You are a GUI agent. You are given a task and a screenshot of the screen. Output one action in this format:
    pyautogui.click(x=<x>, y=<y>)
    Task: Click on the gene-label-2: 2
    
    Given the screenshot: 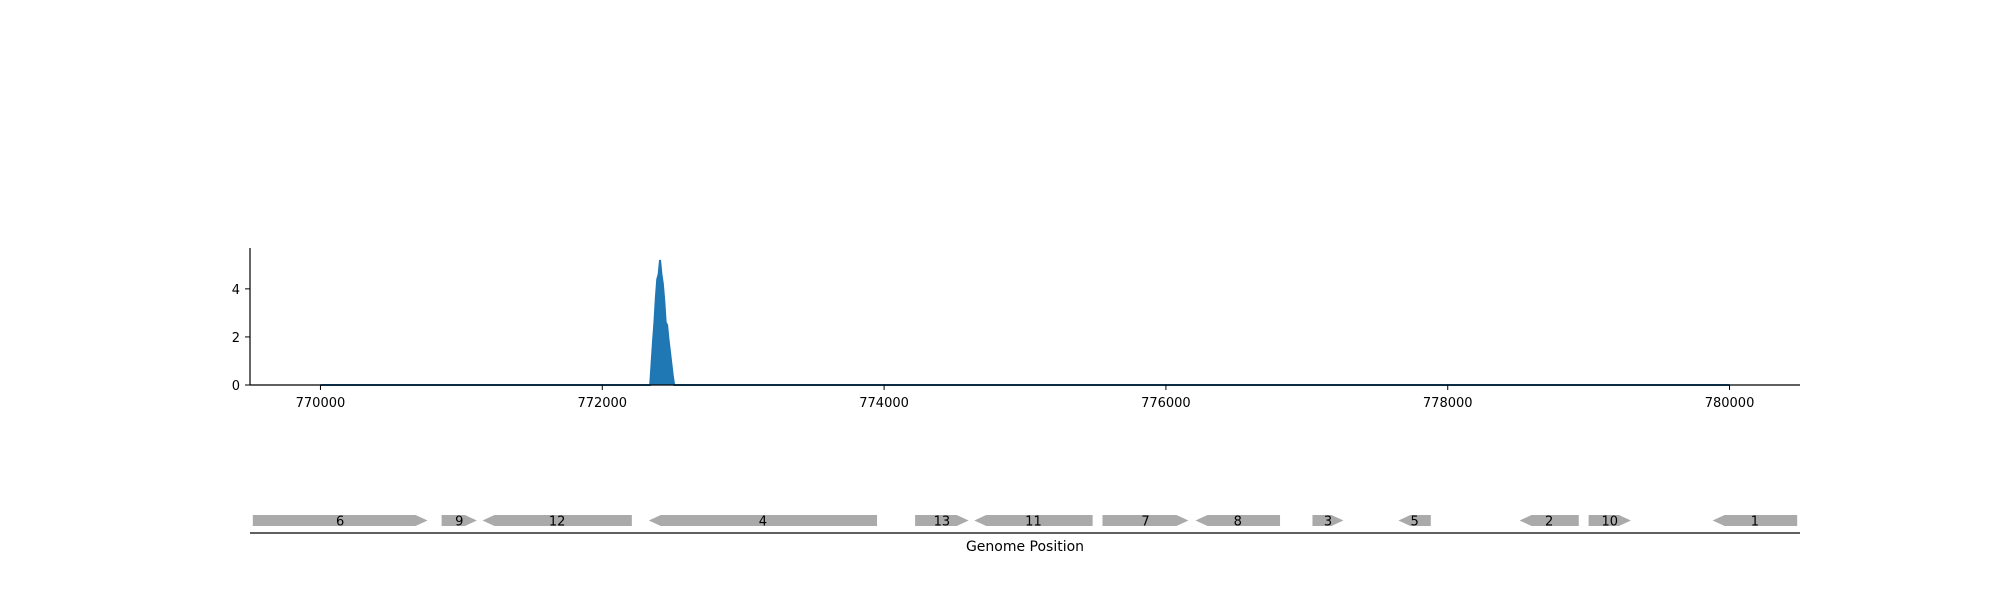 What is the action you would take?
    pyautogui.click(x=1549, y=522)
    